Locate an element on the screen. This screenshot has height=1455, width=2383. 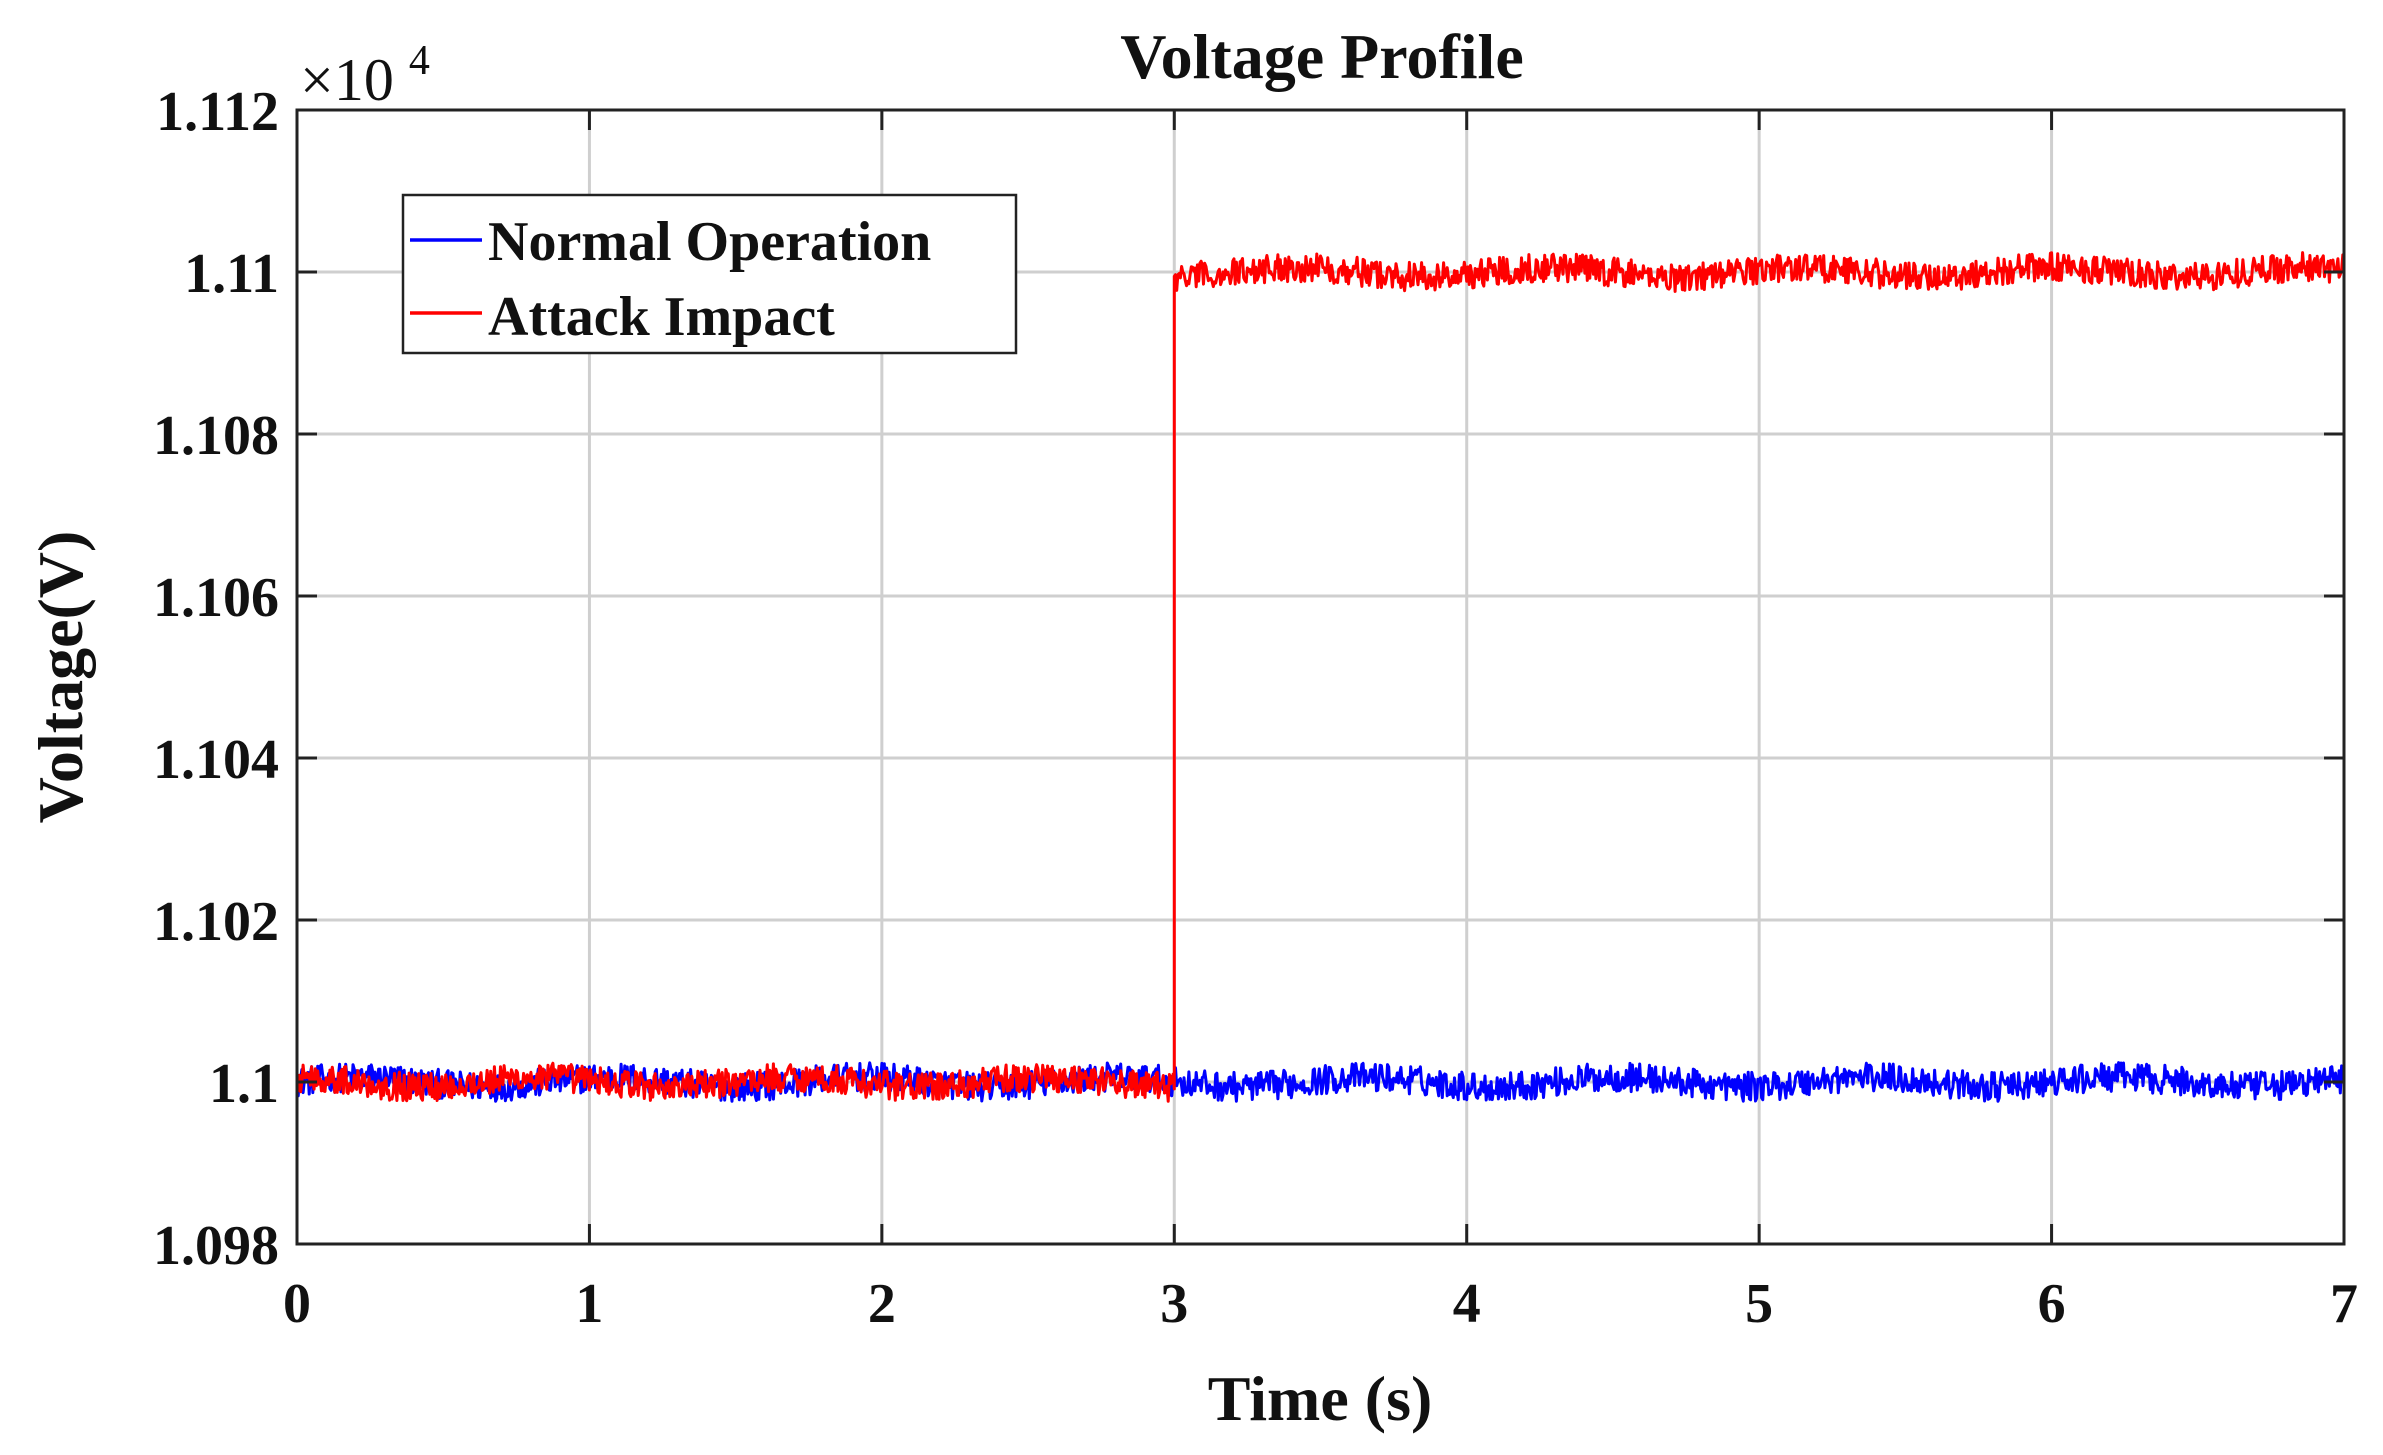
x-tick-label: 5 is located at coordinates (1759, 1304).